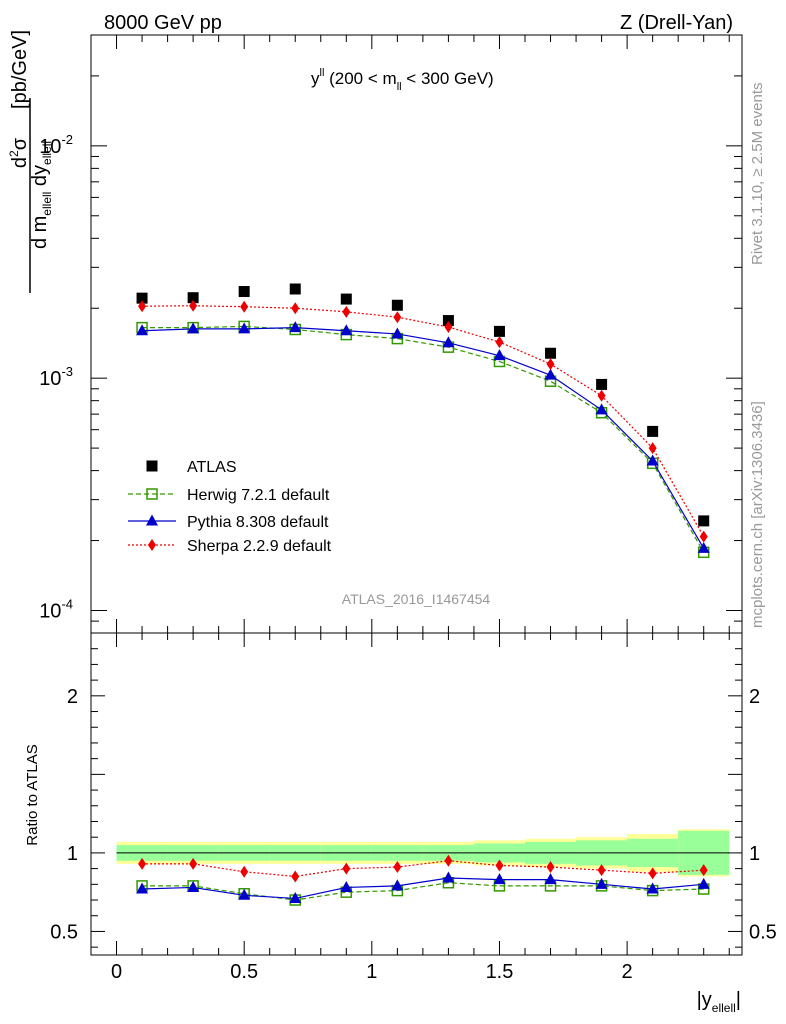 The image size is (786, 1024). I want to click on legend-label-herwig: Herwig 7.2.1 default, so click(258, 495).